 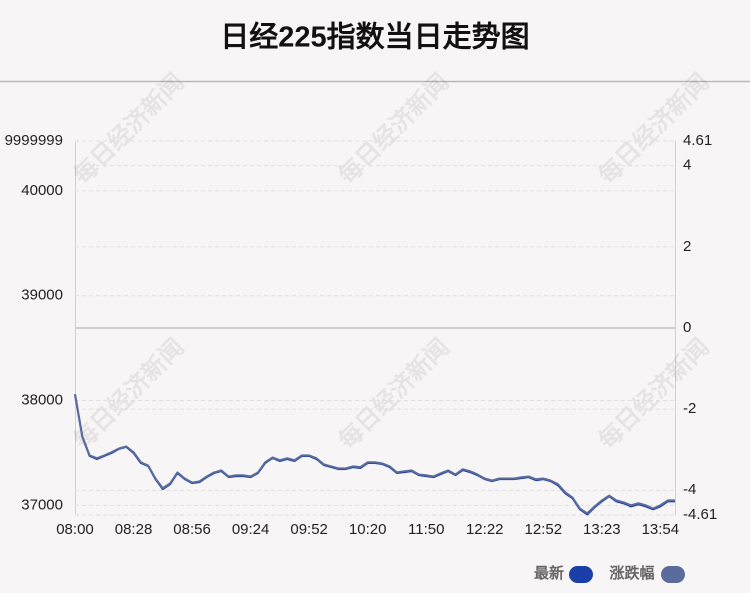 What do you see at coordinates (192, 529) in the screenshot?
I see `x-tick-label: 08:56` at bounding box center [192, 529].